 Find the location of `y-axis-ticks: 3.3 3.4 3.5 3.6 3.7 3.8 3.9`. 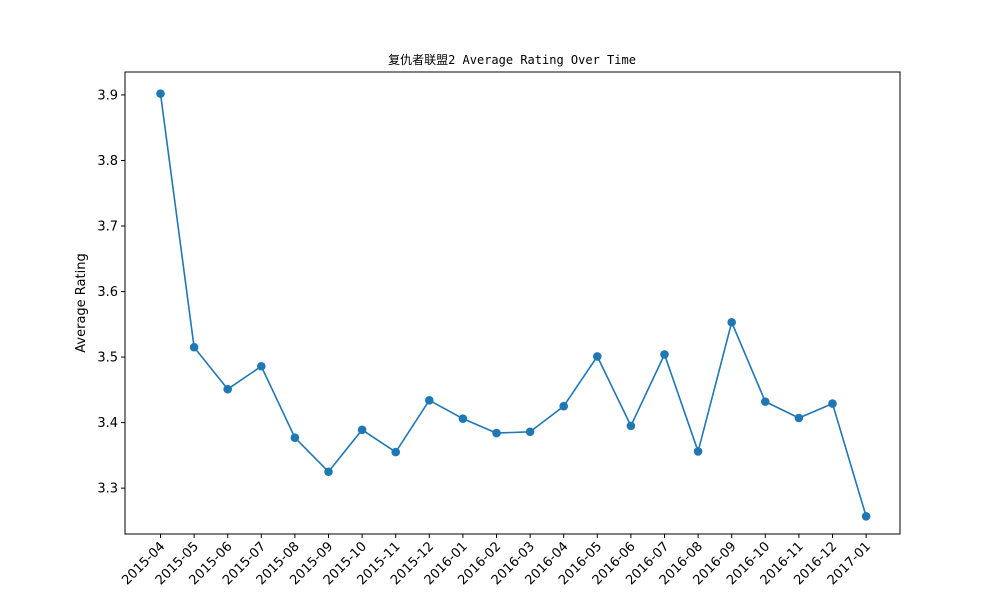

y-axis-ticks: 3.3 3.4 3.5 3.6 3.7 3.8 3.9 is located at coordinates (111, 292).